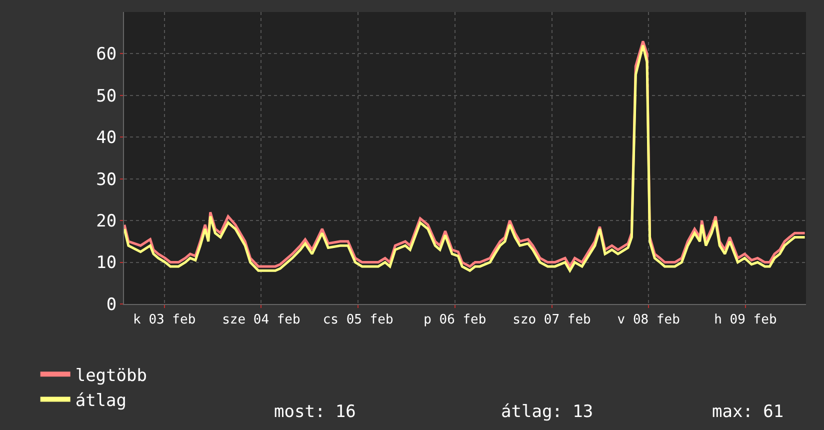  Describe the element at coordinates (261, 320) in the screenshot. I see `x-tick-label: sze 04 feb` at that location.